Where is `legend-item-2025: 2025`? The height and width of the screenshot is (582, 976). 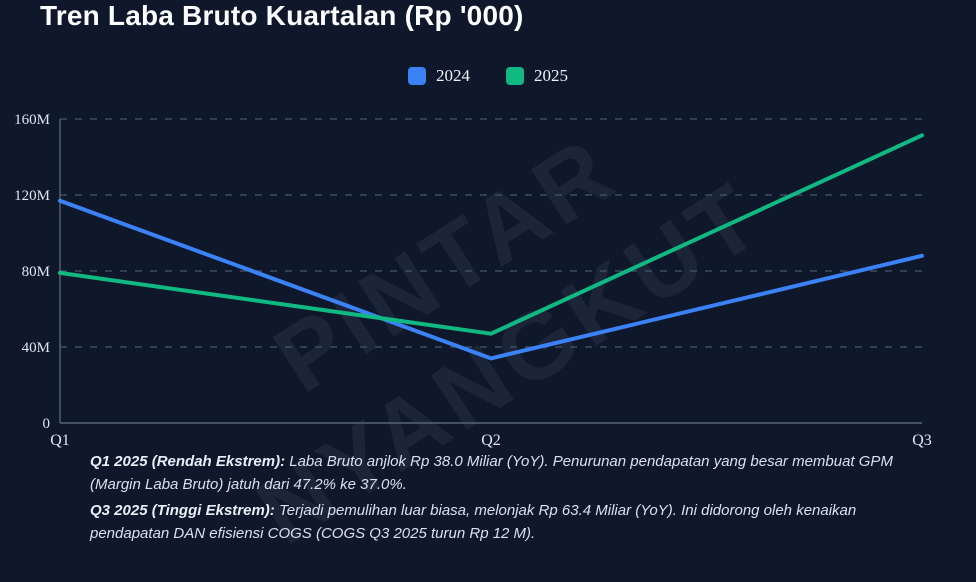
legend-item-2025: 2025 is located at coordinates (537, 76).